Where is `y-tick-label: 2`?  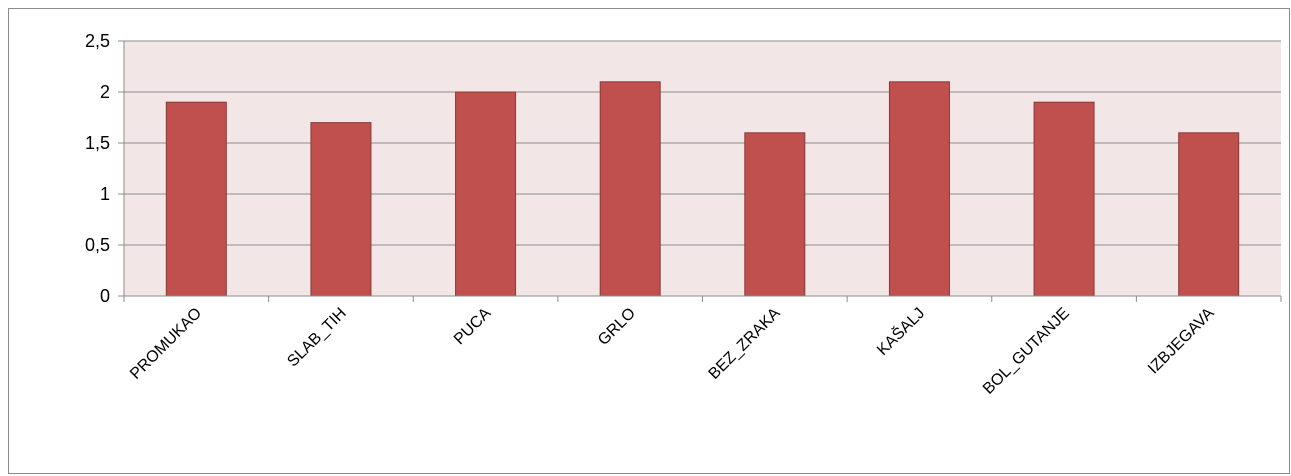
y-tick-label: 2 is located at coordinates (105, 92).